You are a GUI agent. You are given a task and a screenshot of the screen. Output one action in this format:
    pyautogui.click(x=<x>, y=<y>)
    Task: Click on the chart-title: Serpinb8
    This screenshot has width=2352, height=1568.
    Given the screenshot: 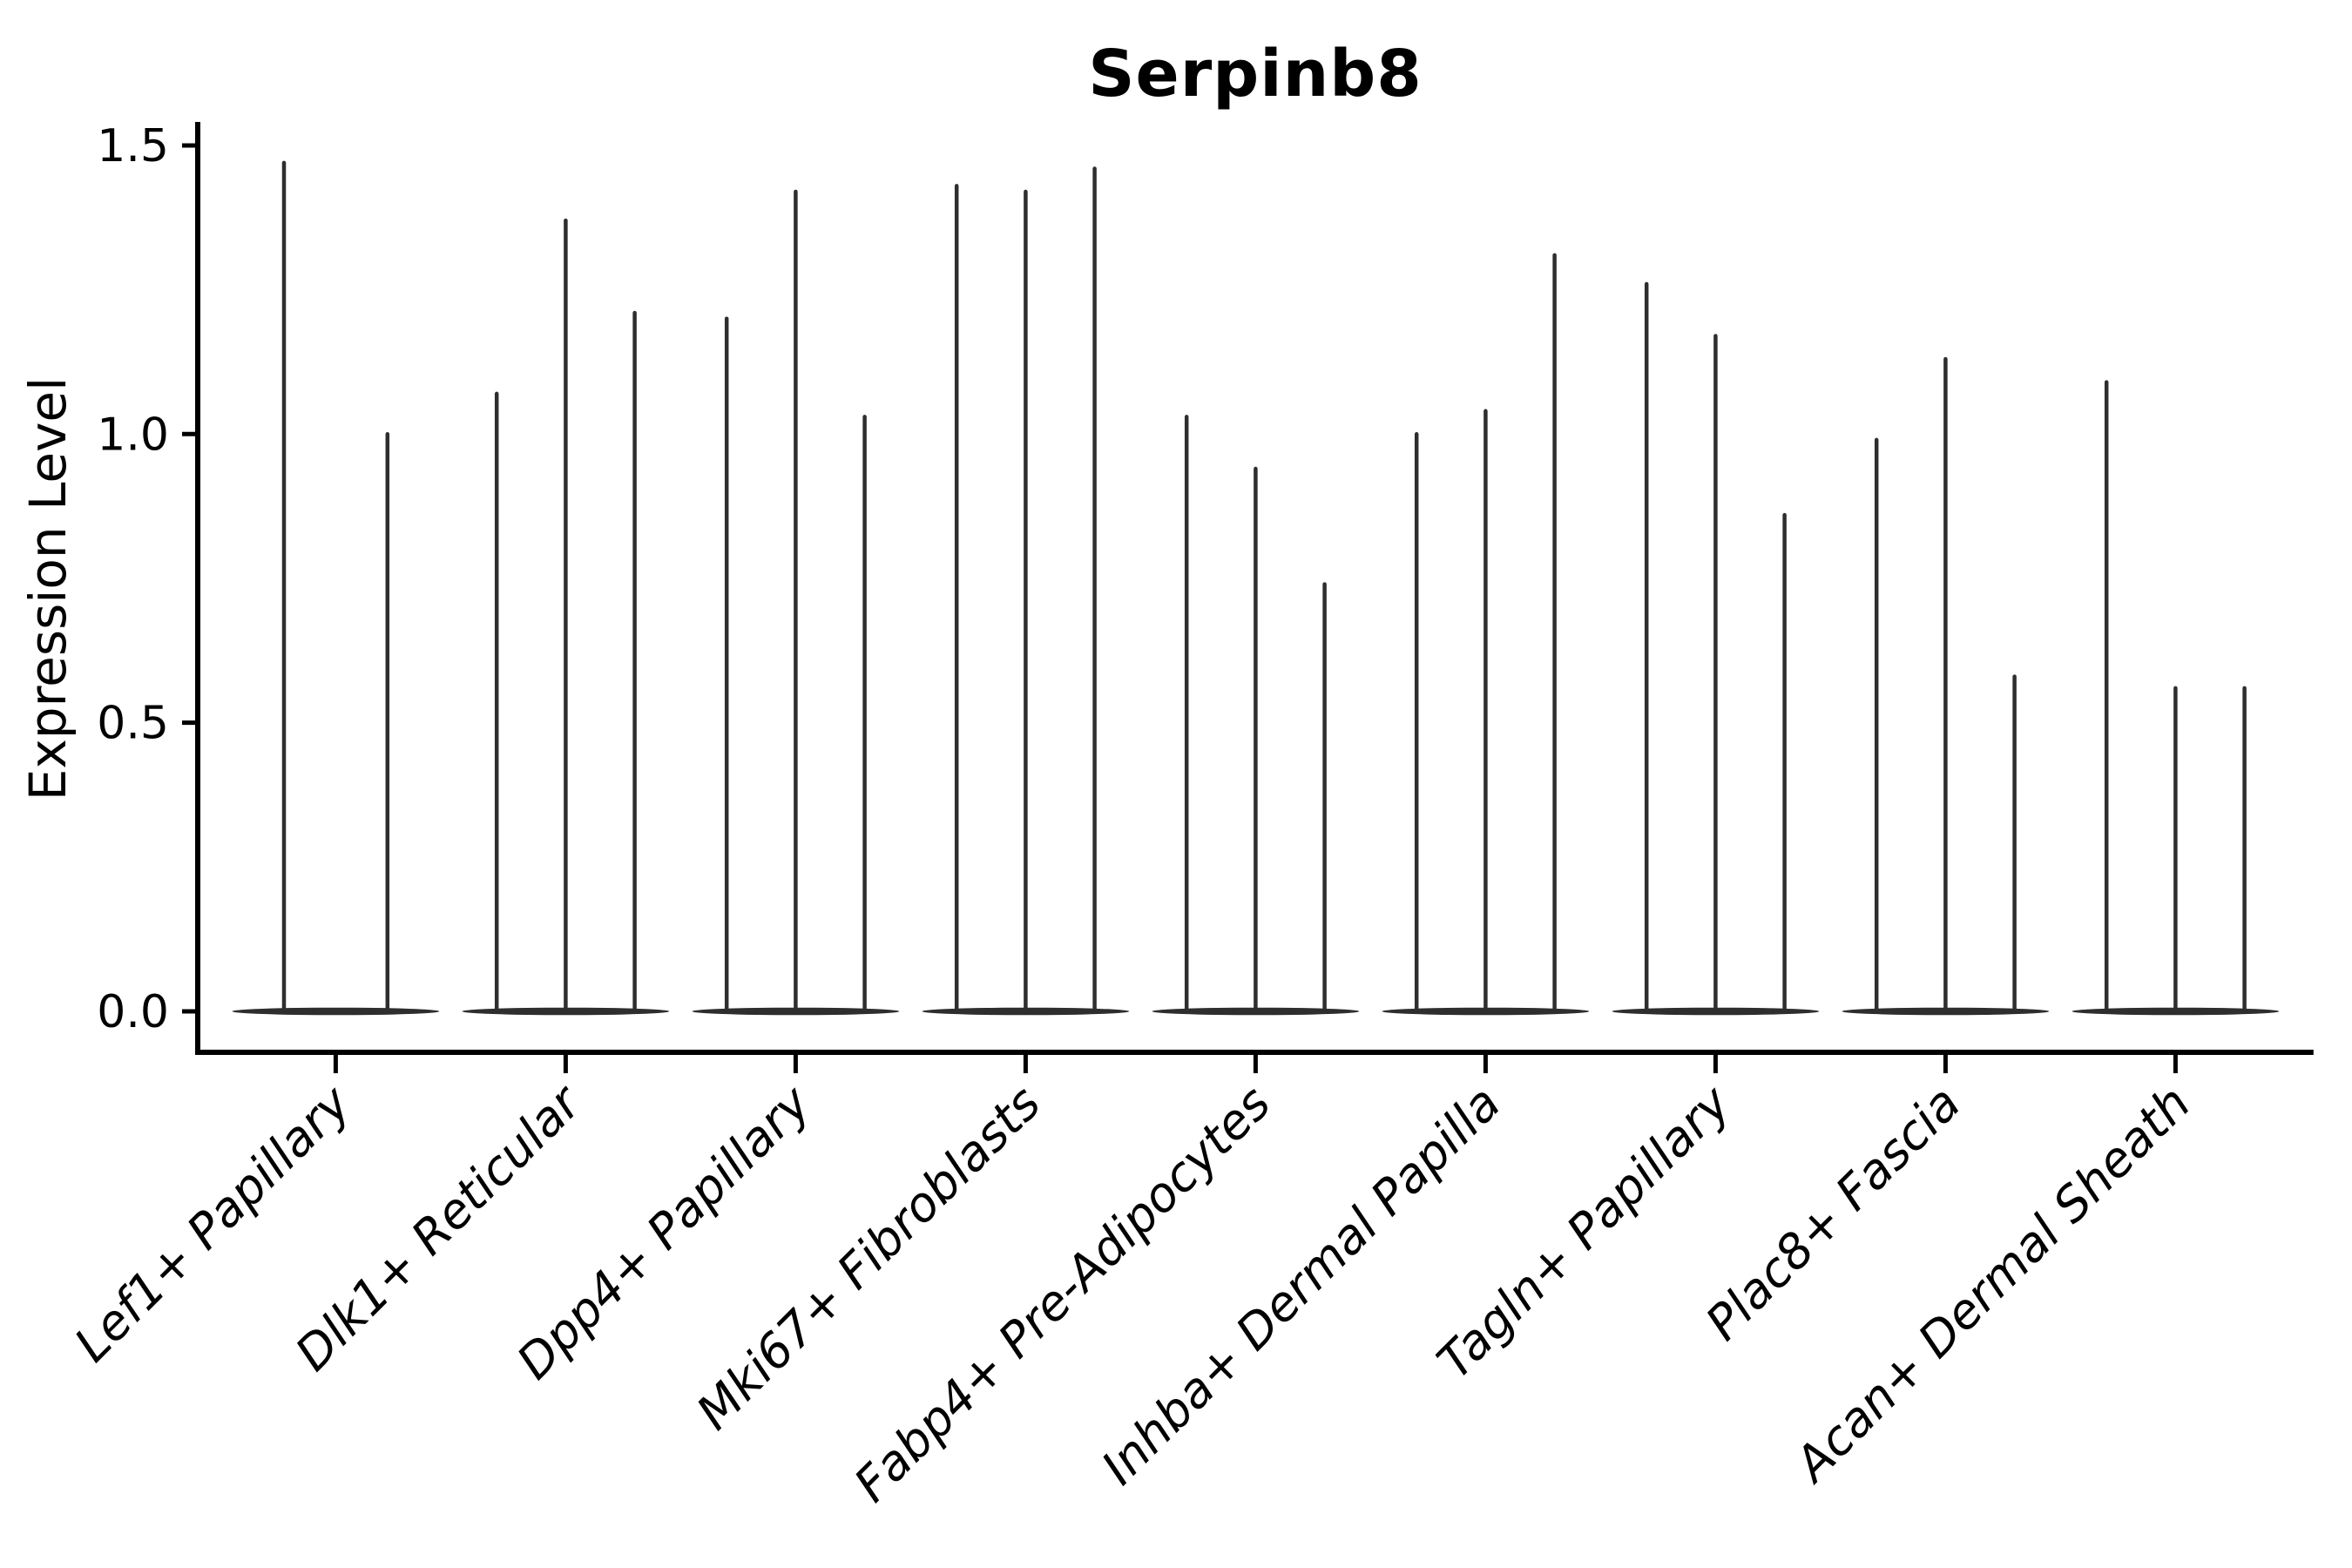 What is the action you would take?
    pyautogui.click(x=1255, y=74)
    